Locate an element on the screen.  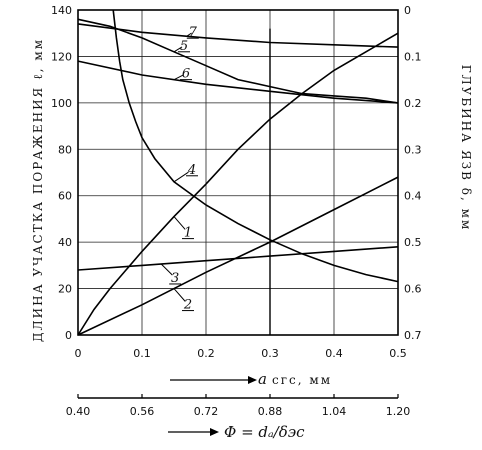
x-tick-label: 0.3 is located at coordinates (270, 353).